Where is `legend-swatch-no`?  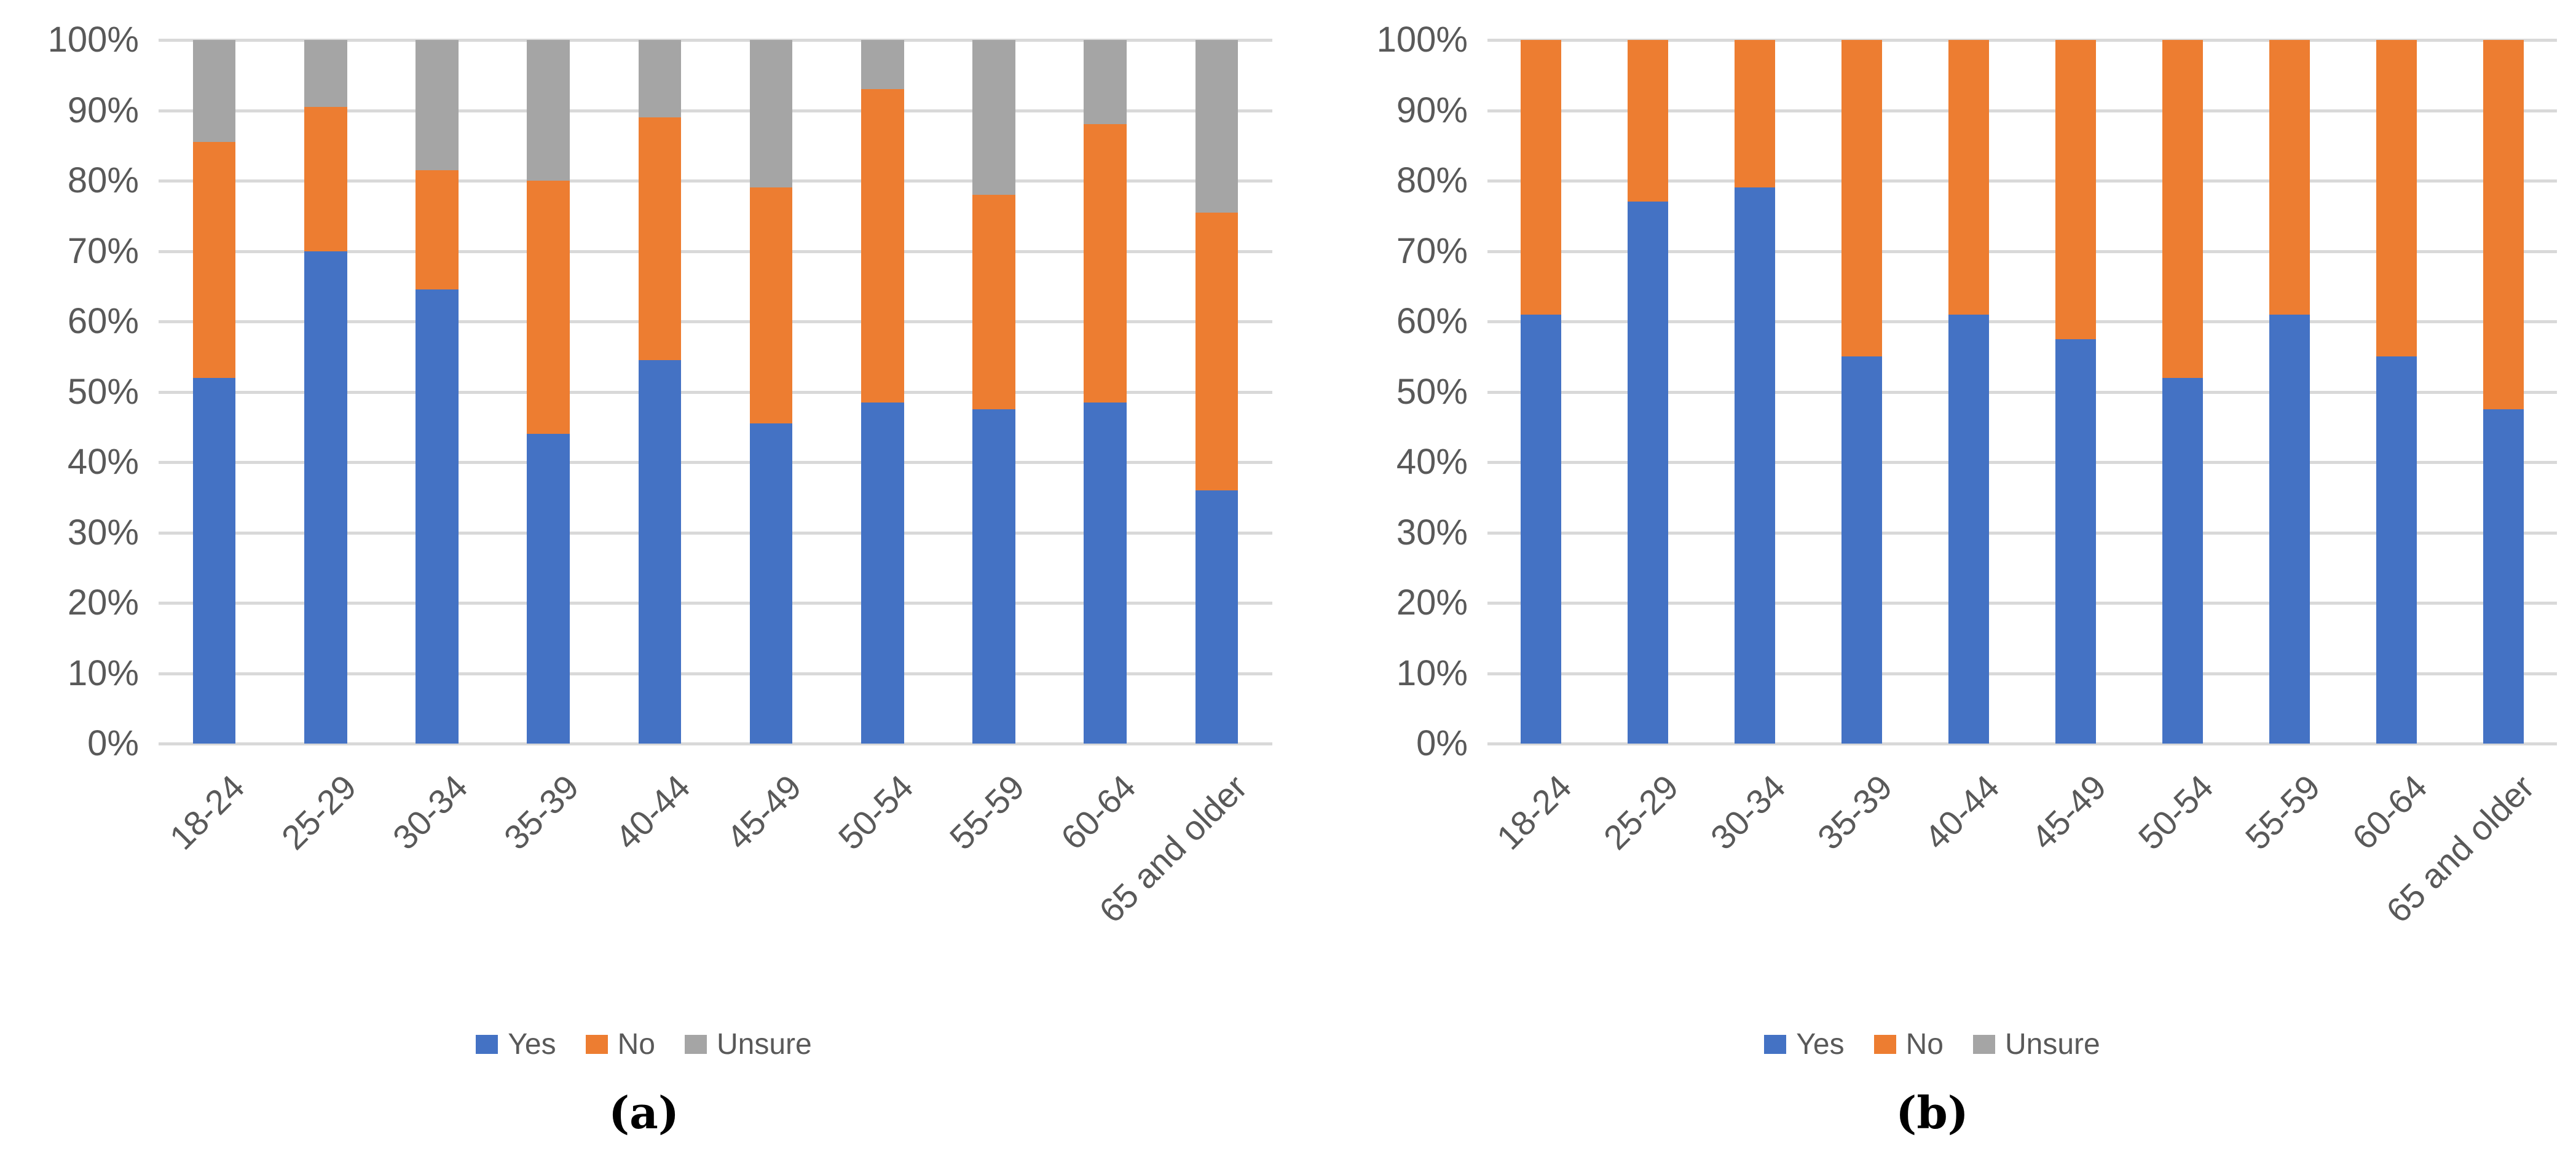
legend-swatch-no is located at coordinates (1885, 1044).